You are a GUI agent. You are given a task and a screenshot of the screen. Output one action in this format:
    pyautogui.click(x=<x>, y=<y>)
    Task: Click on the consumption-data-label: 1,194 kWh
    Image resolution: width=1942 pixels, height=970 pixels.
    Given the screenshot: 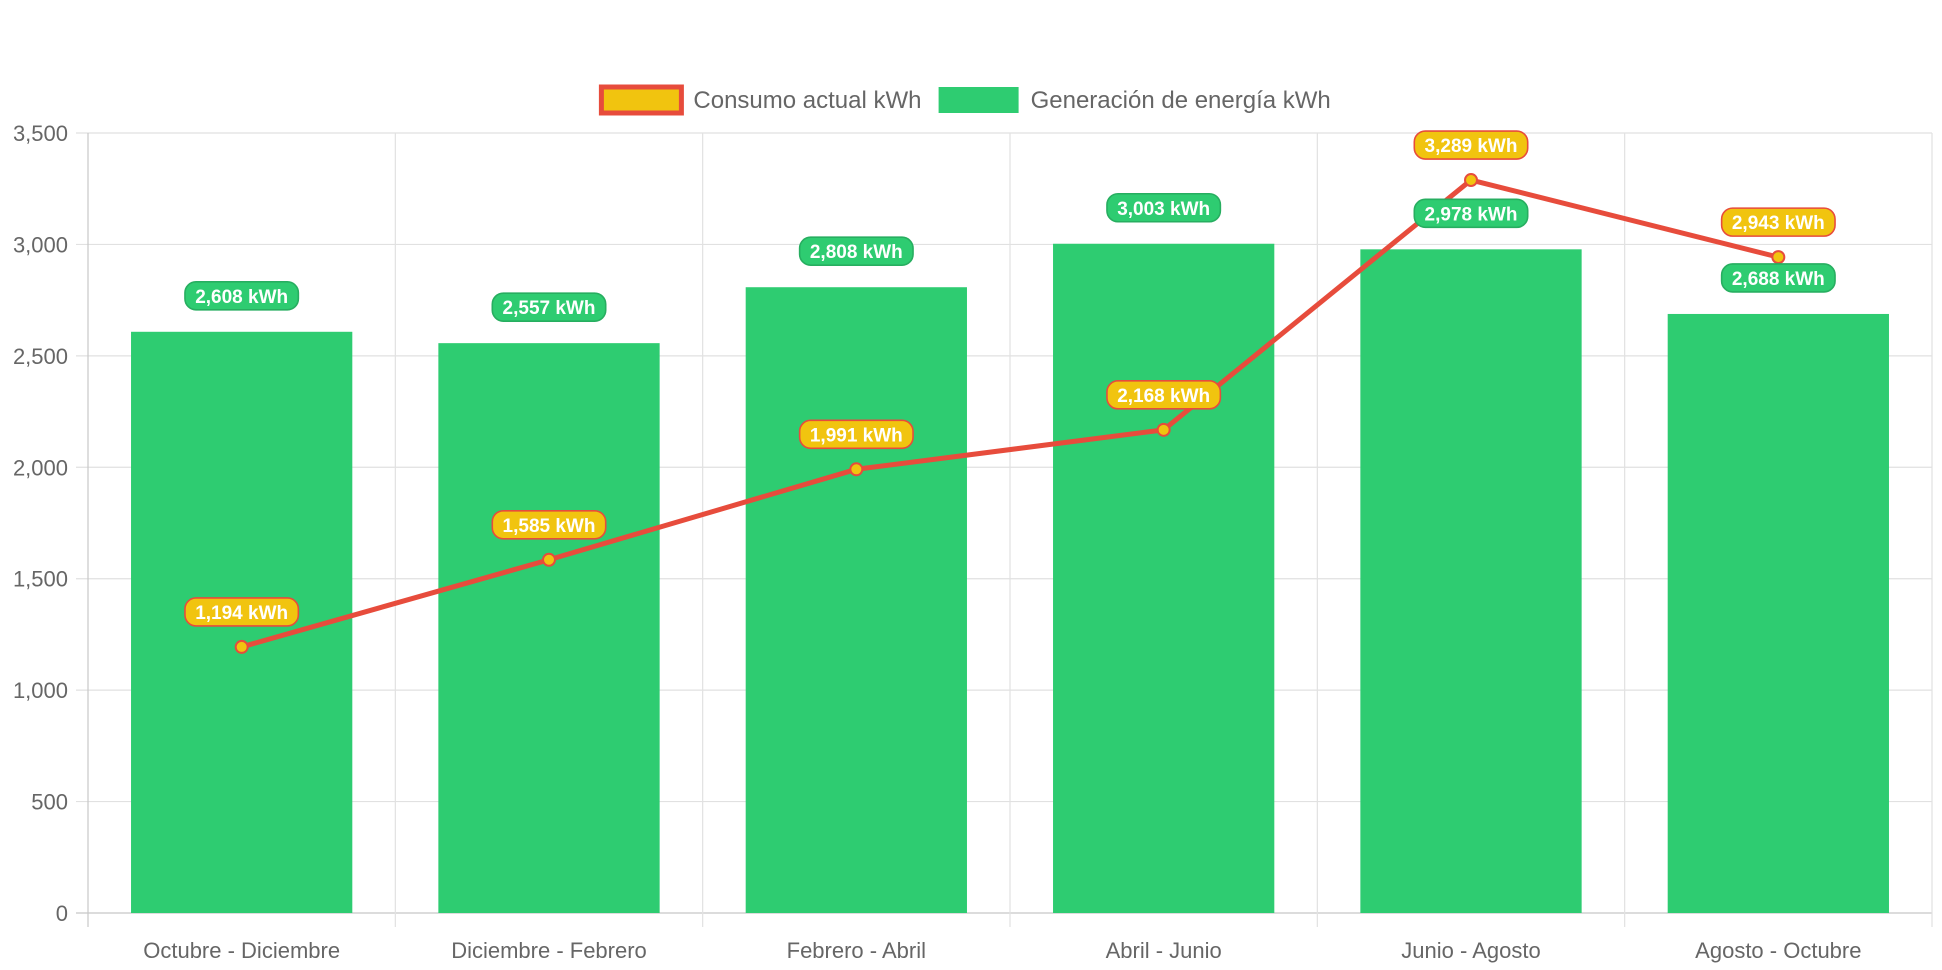 What is the action you would take?
    pyautogui.click(x=242, y=612)
    